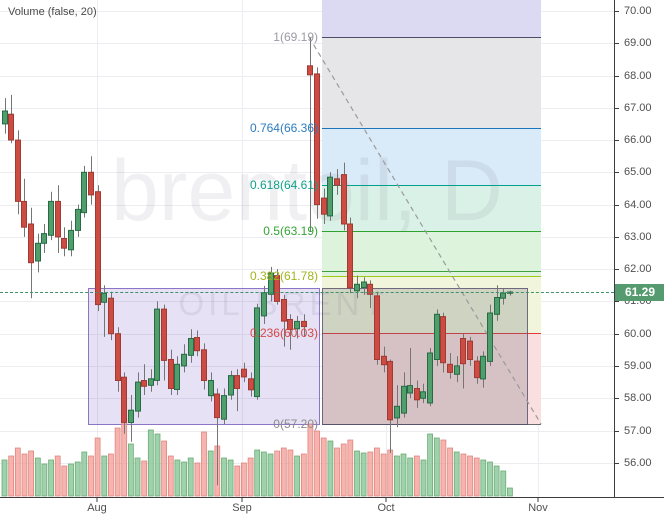  I want to click on rectangle-drawing, so click(425, 356).